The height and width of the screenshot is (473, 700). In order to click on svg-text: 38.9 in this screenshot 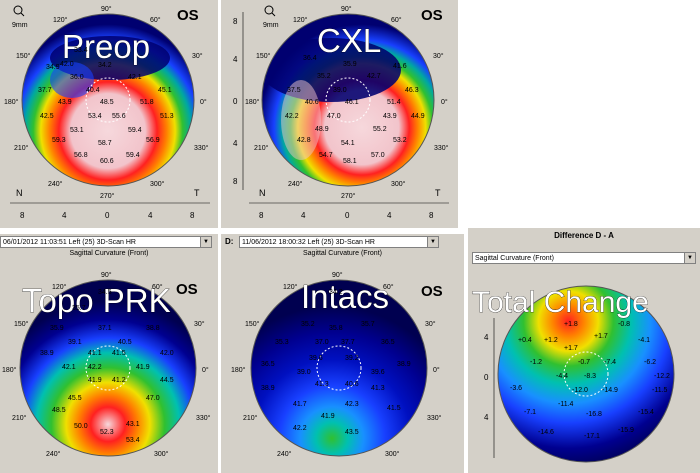, I will do `click(47, 353)`.